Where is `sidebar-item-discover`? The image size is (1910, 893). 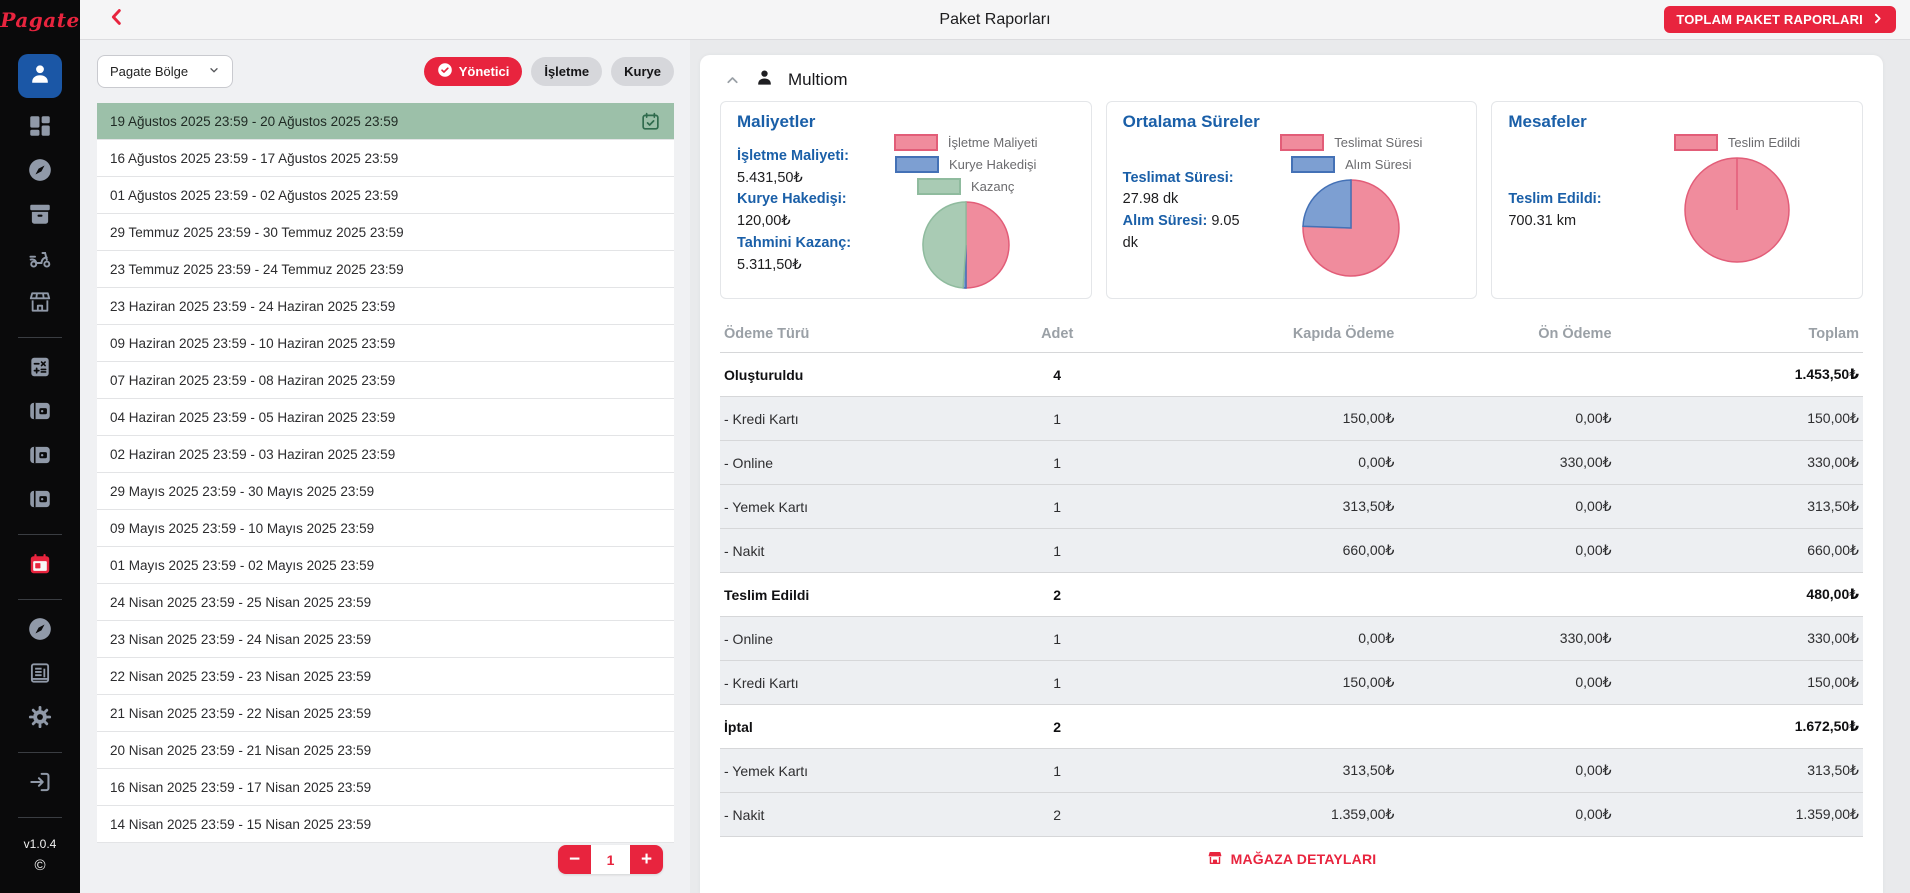
sidebar-item-discover is located at coordinates (40, 631).